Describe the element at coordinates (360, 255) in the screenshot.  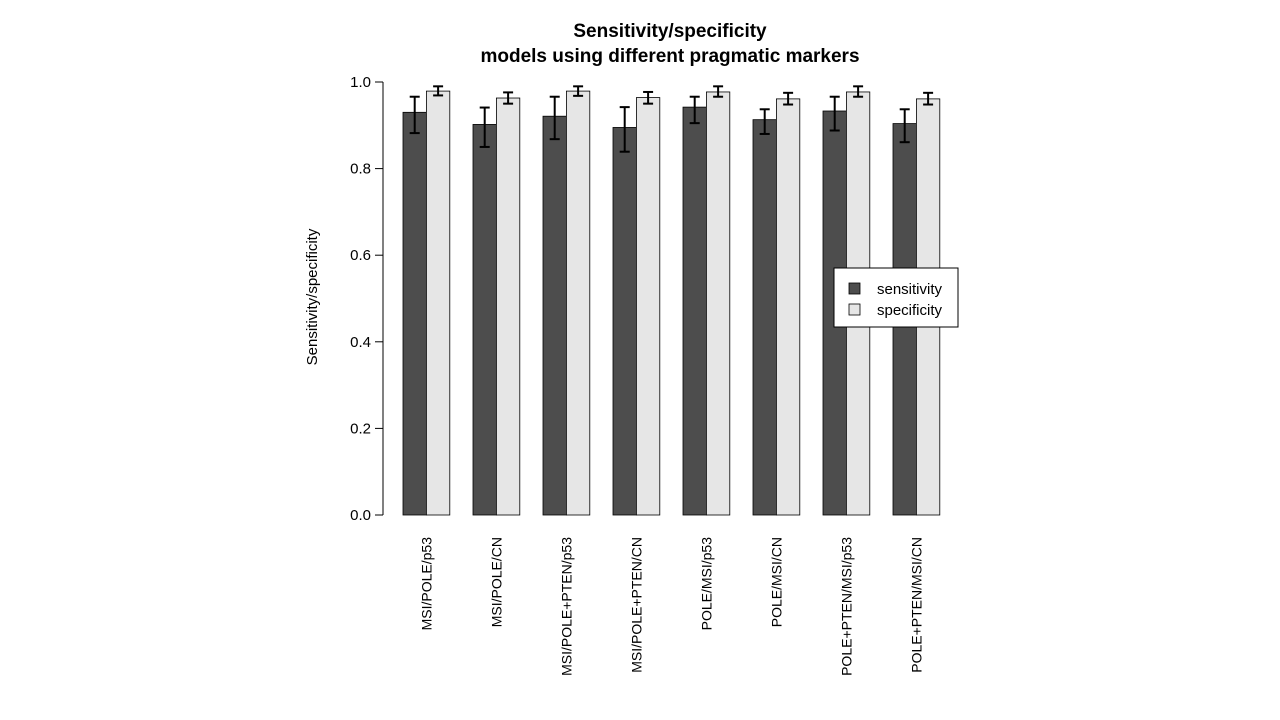
I see `y-tick-label: 0.6` at that location.